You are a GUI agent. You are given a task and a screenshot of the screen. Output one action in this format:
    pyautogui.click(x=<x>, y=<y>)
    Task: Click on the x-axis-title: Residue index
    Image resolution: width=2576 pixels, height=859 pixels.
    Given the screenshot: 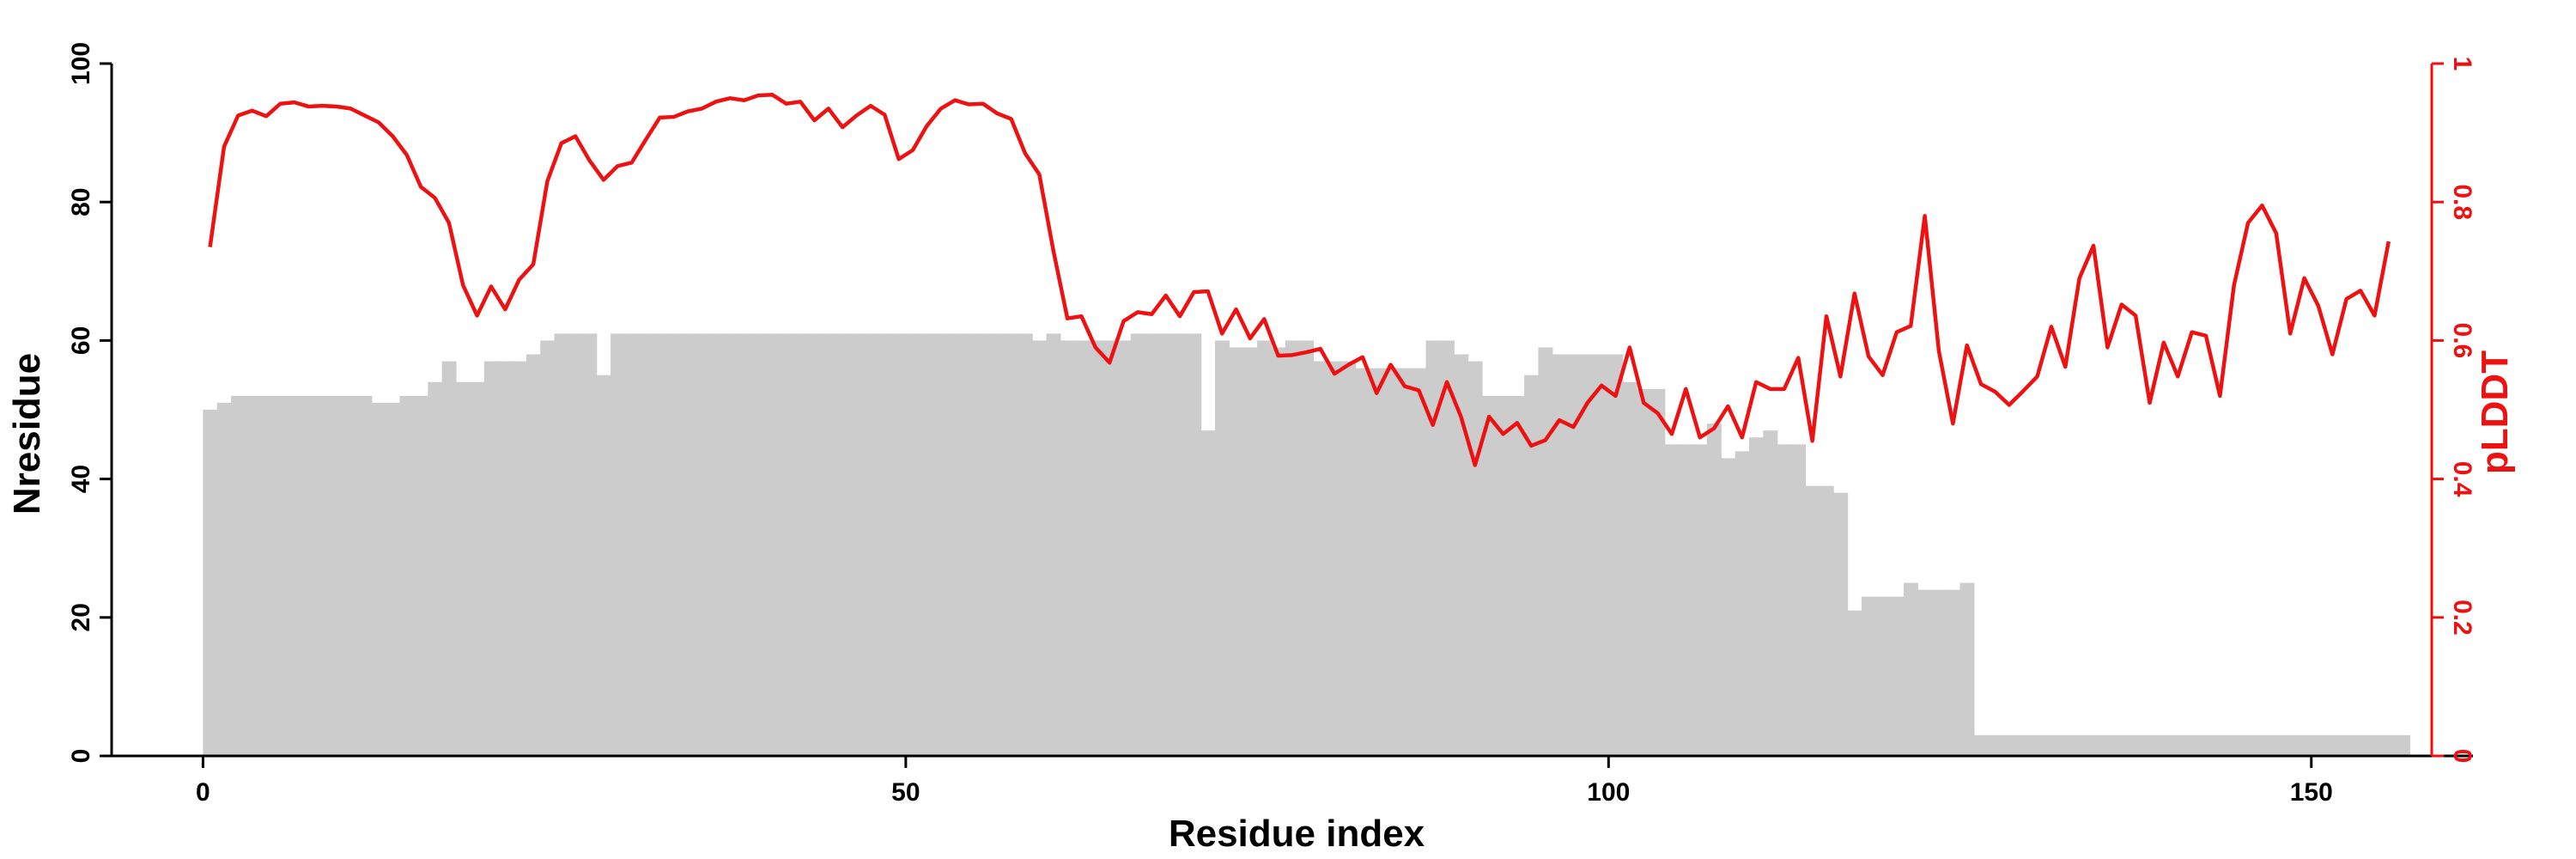 What is the action you would take?
    pyautogui.click(x=1297, y=834)
    